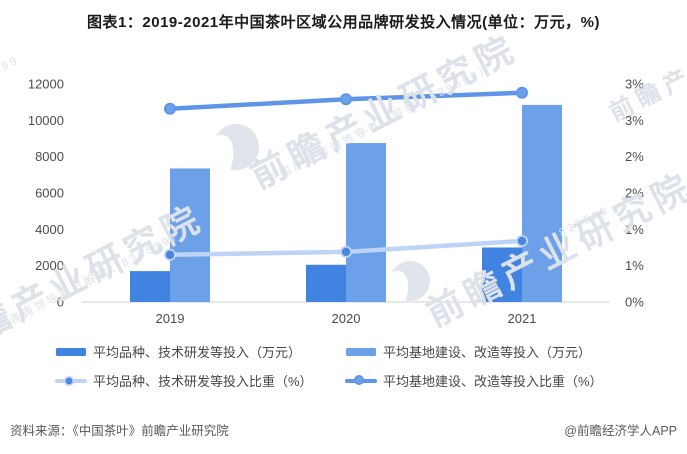 This screenshot has height=454, width=687. I want to click on bar-swatch-light-icon, so click(361, 351).